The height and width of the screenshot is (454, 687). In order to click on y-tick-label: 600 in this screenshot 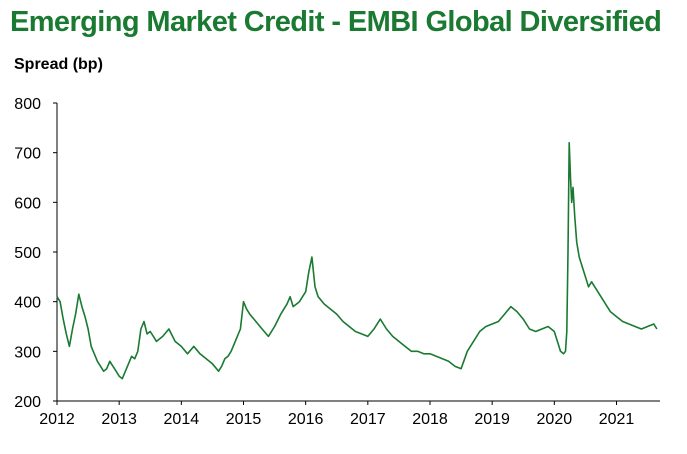, I will do `click(27, 203)`.